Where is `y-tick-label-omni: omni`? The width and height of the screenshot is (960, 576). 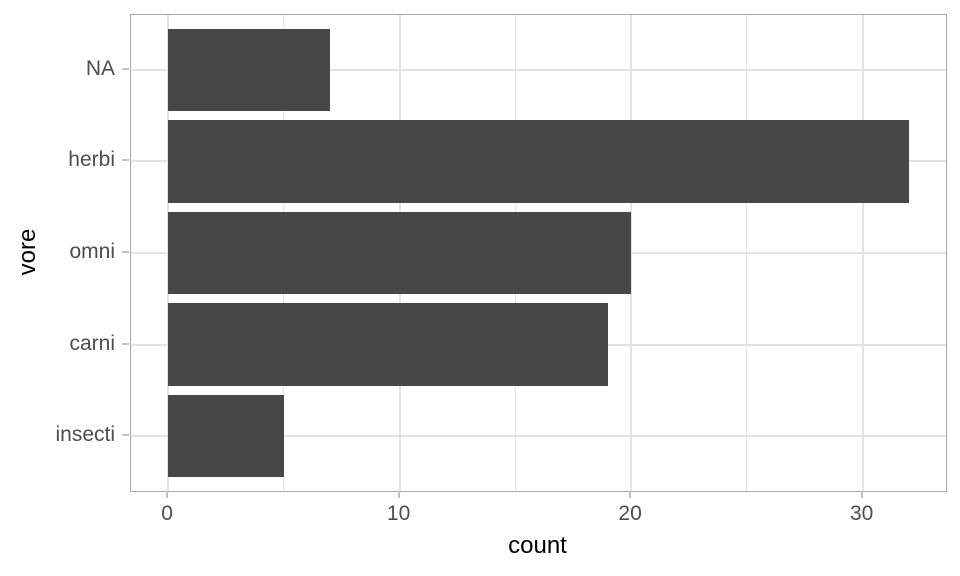 y-tick-label-omni: omni is located at coordinates (92, 251).